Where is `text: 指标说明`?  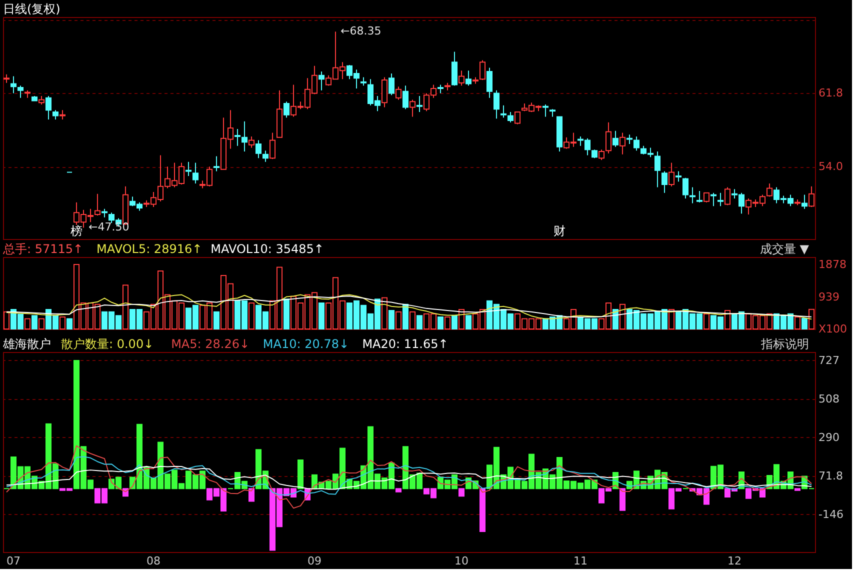
text: 指标说明 is located at coordinates (784, 344).